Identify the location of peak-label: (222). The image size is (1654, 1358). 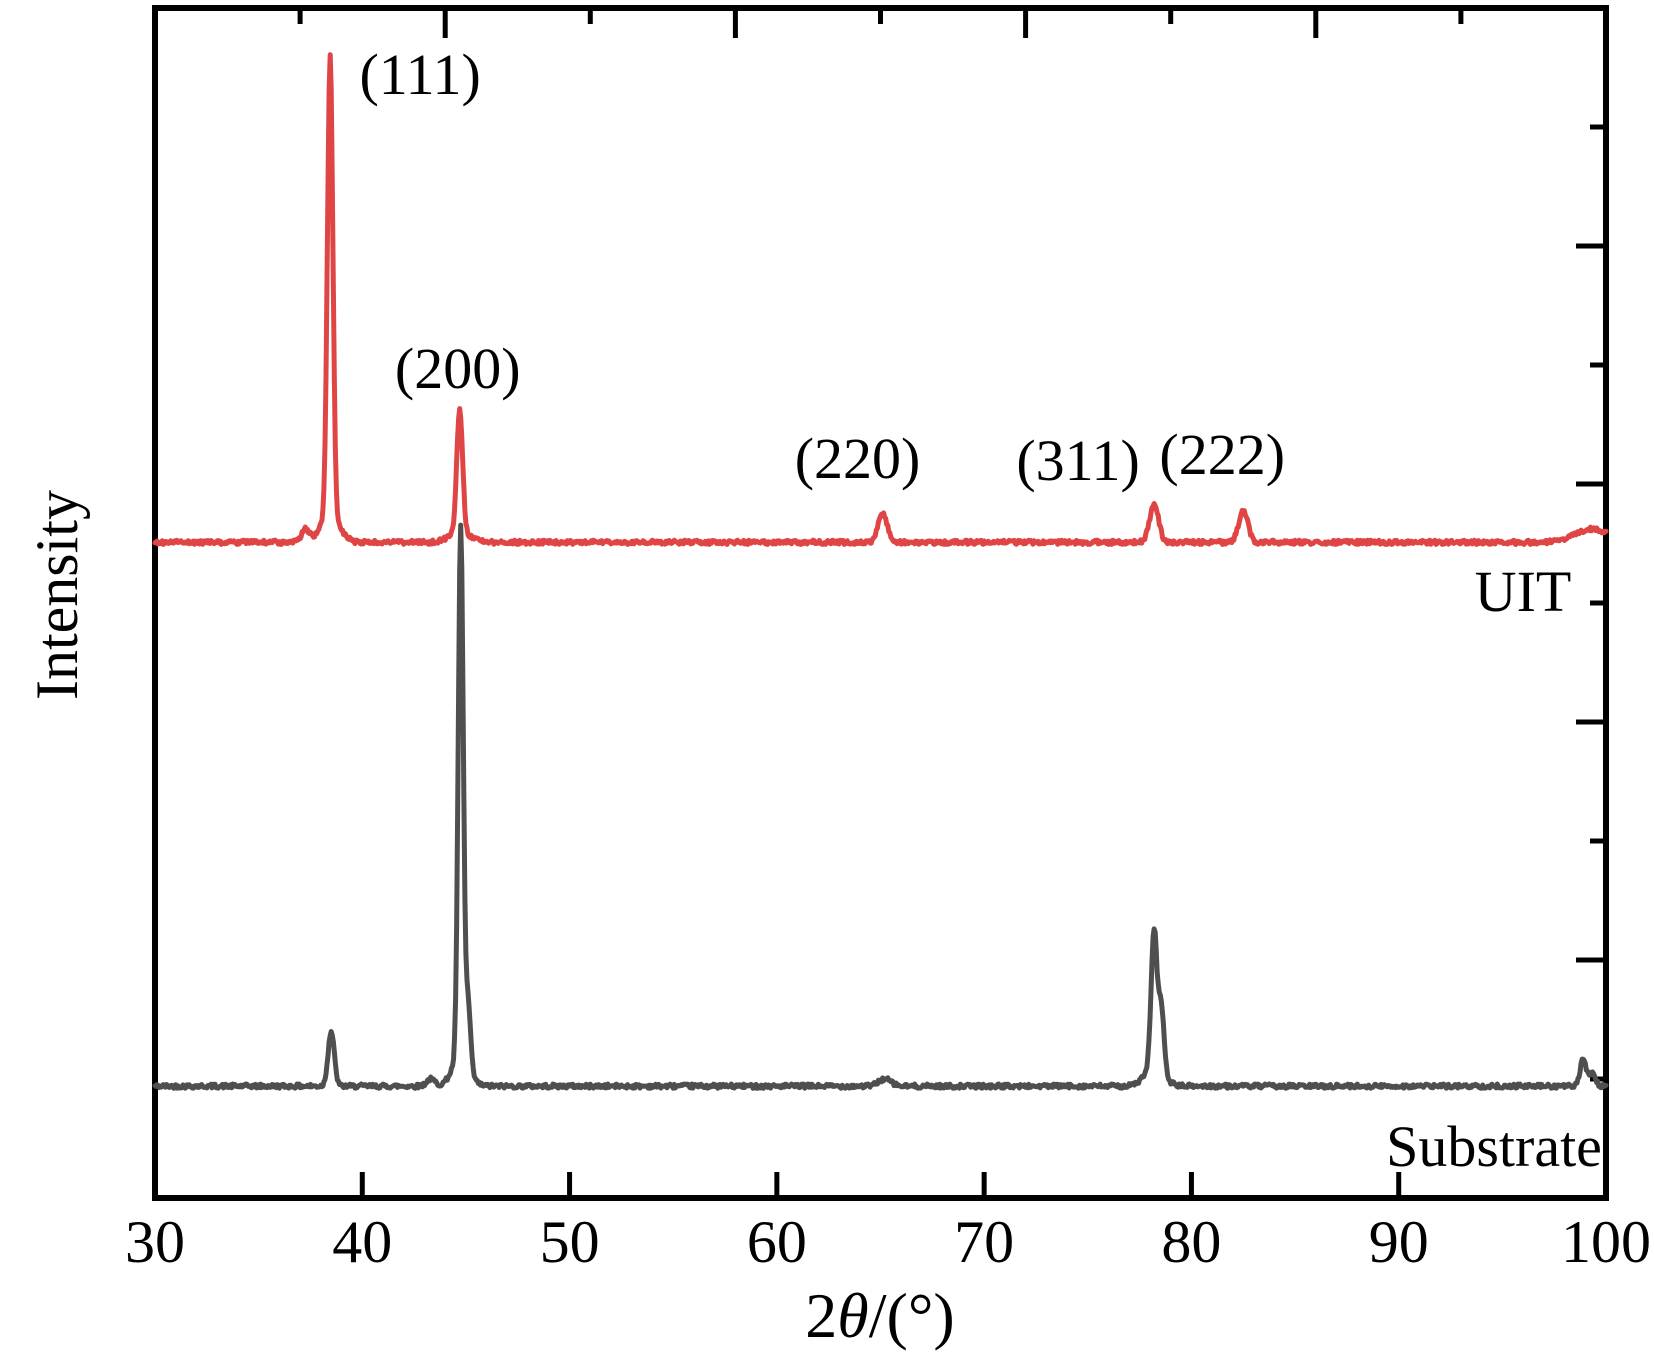
(1222, 454).